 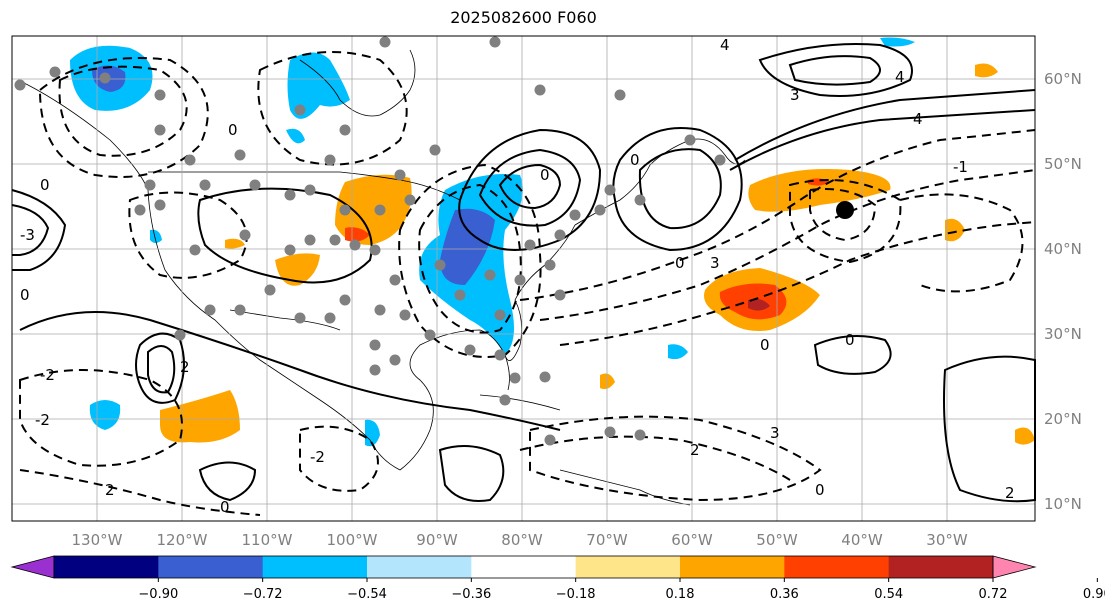 I want to click on coastline-gulf, so click(x=487, y=347).